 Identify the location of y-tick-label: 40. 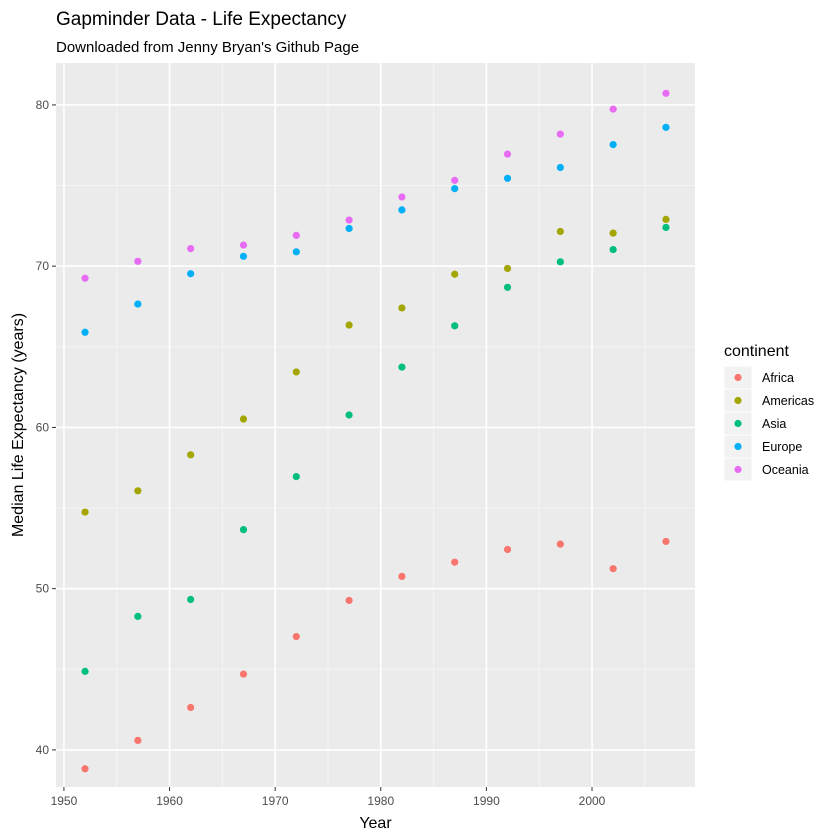
(43, 750).